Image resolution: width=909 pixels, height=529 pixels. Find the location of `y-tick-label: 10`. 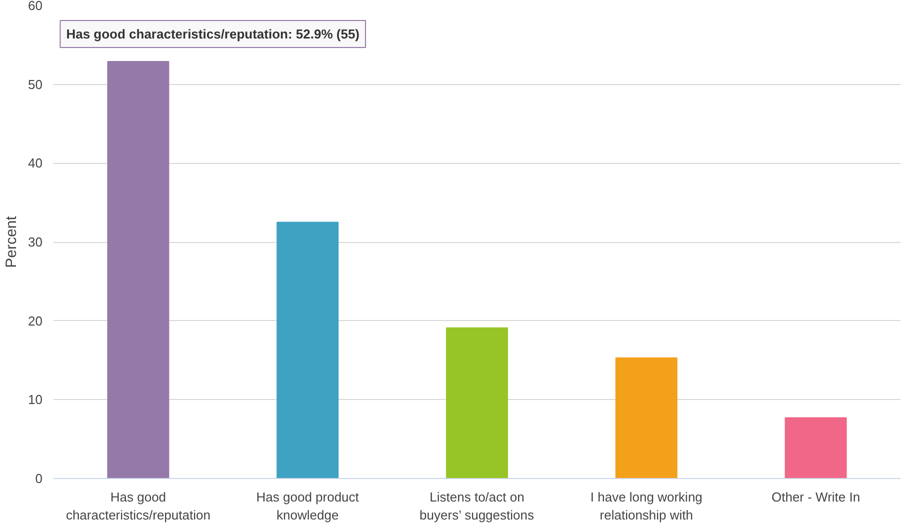

y-tick-label: 10 is located at coordinates (35, 400).